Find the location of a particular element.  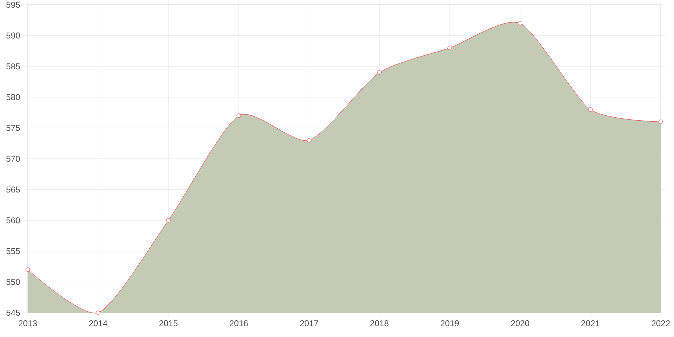

y-tick-label: 545 is located at coordinates (13, 313).